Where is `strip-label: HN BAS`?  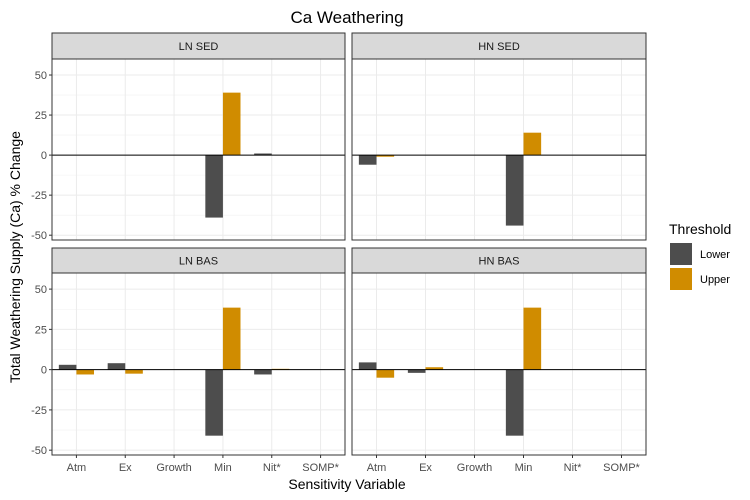
strip-label: HN BAS is located at coordinates (499, 262).